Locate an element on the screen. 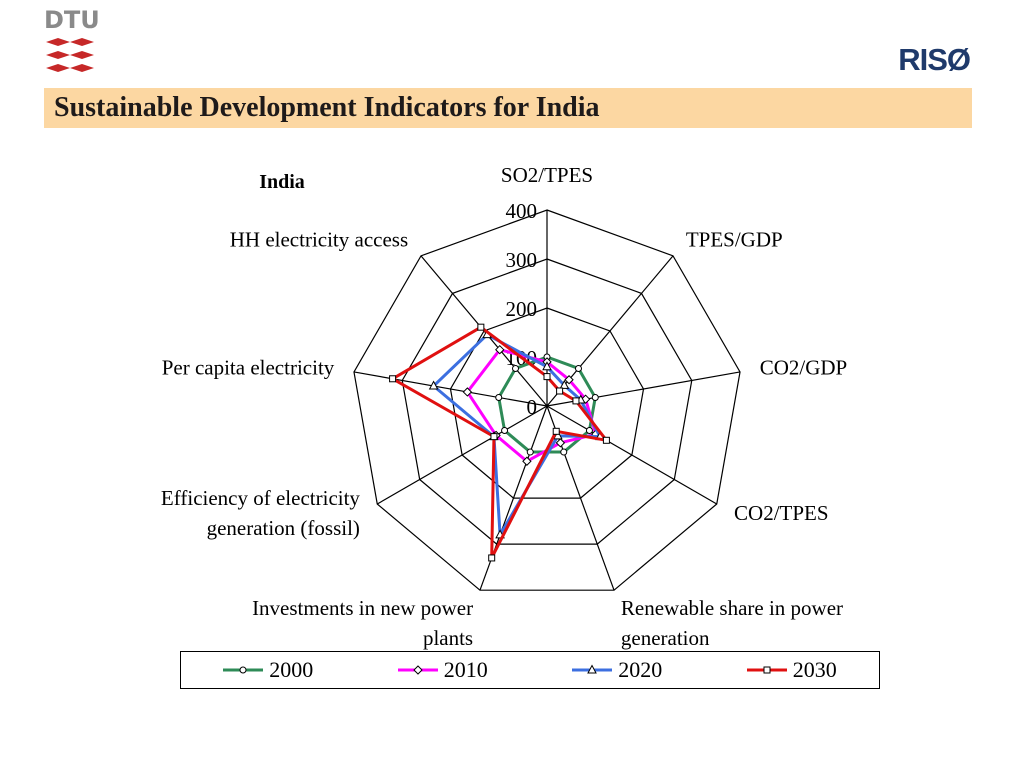  chart-title: India is located at coordinates (282, 182).